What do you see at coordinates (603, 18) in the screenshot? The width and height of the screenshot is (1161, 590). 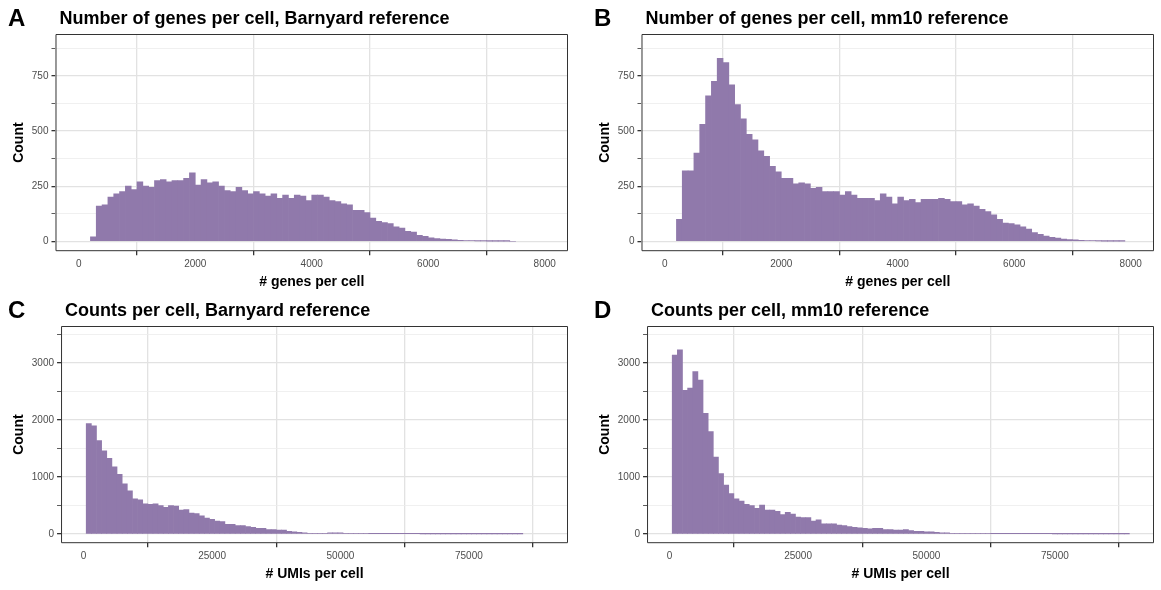 I see `text: B` at bounding box center [603, 18].